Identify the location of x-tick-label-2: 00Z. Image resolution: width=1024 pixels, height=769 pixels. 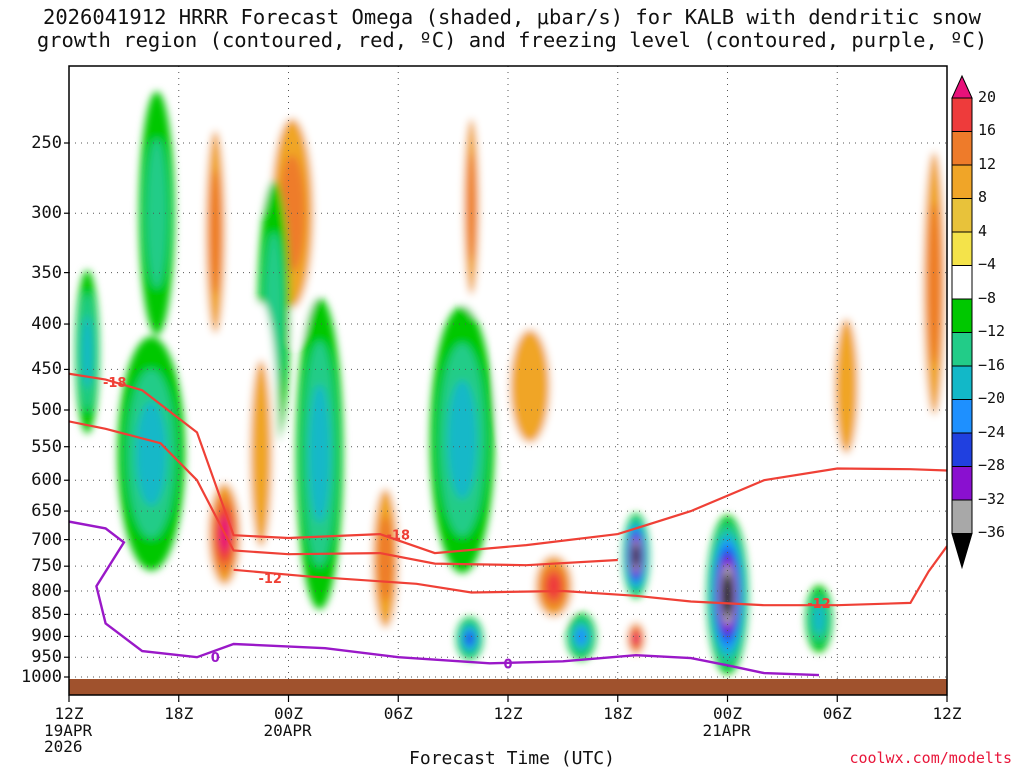
(288, 713).